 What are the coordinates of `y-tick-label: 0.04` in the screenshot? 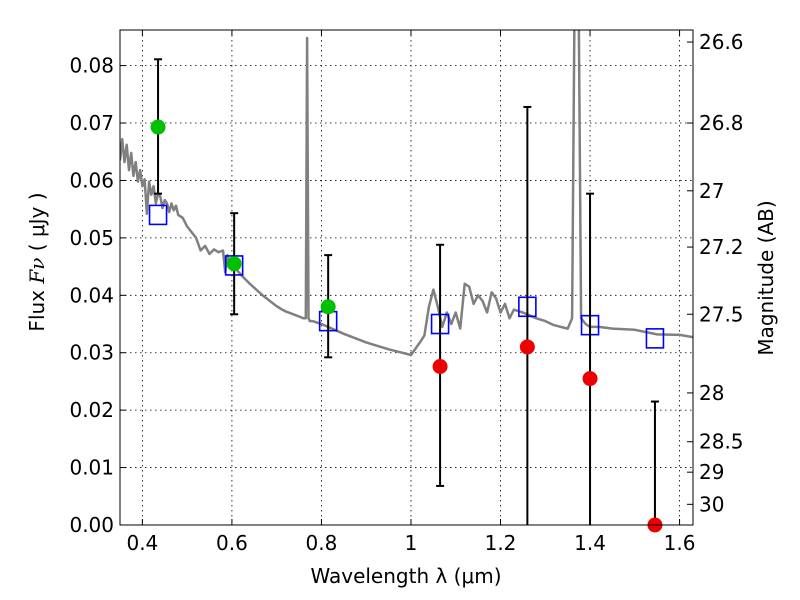 It's located at (91, 295).